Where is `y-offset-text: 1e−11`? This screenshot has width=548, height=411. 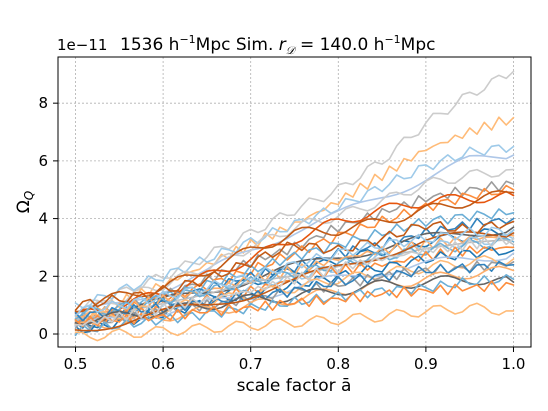 y-offset-text: 1e−11 is located at coordinates (82, 45).